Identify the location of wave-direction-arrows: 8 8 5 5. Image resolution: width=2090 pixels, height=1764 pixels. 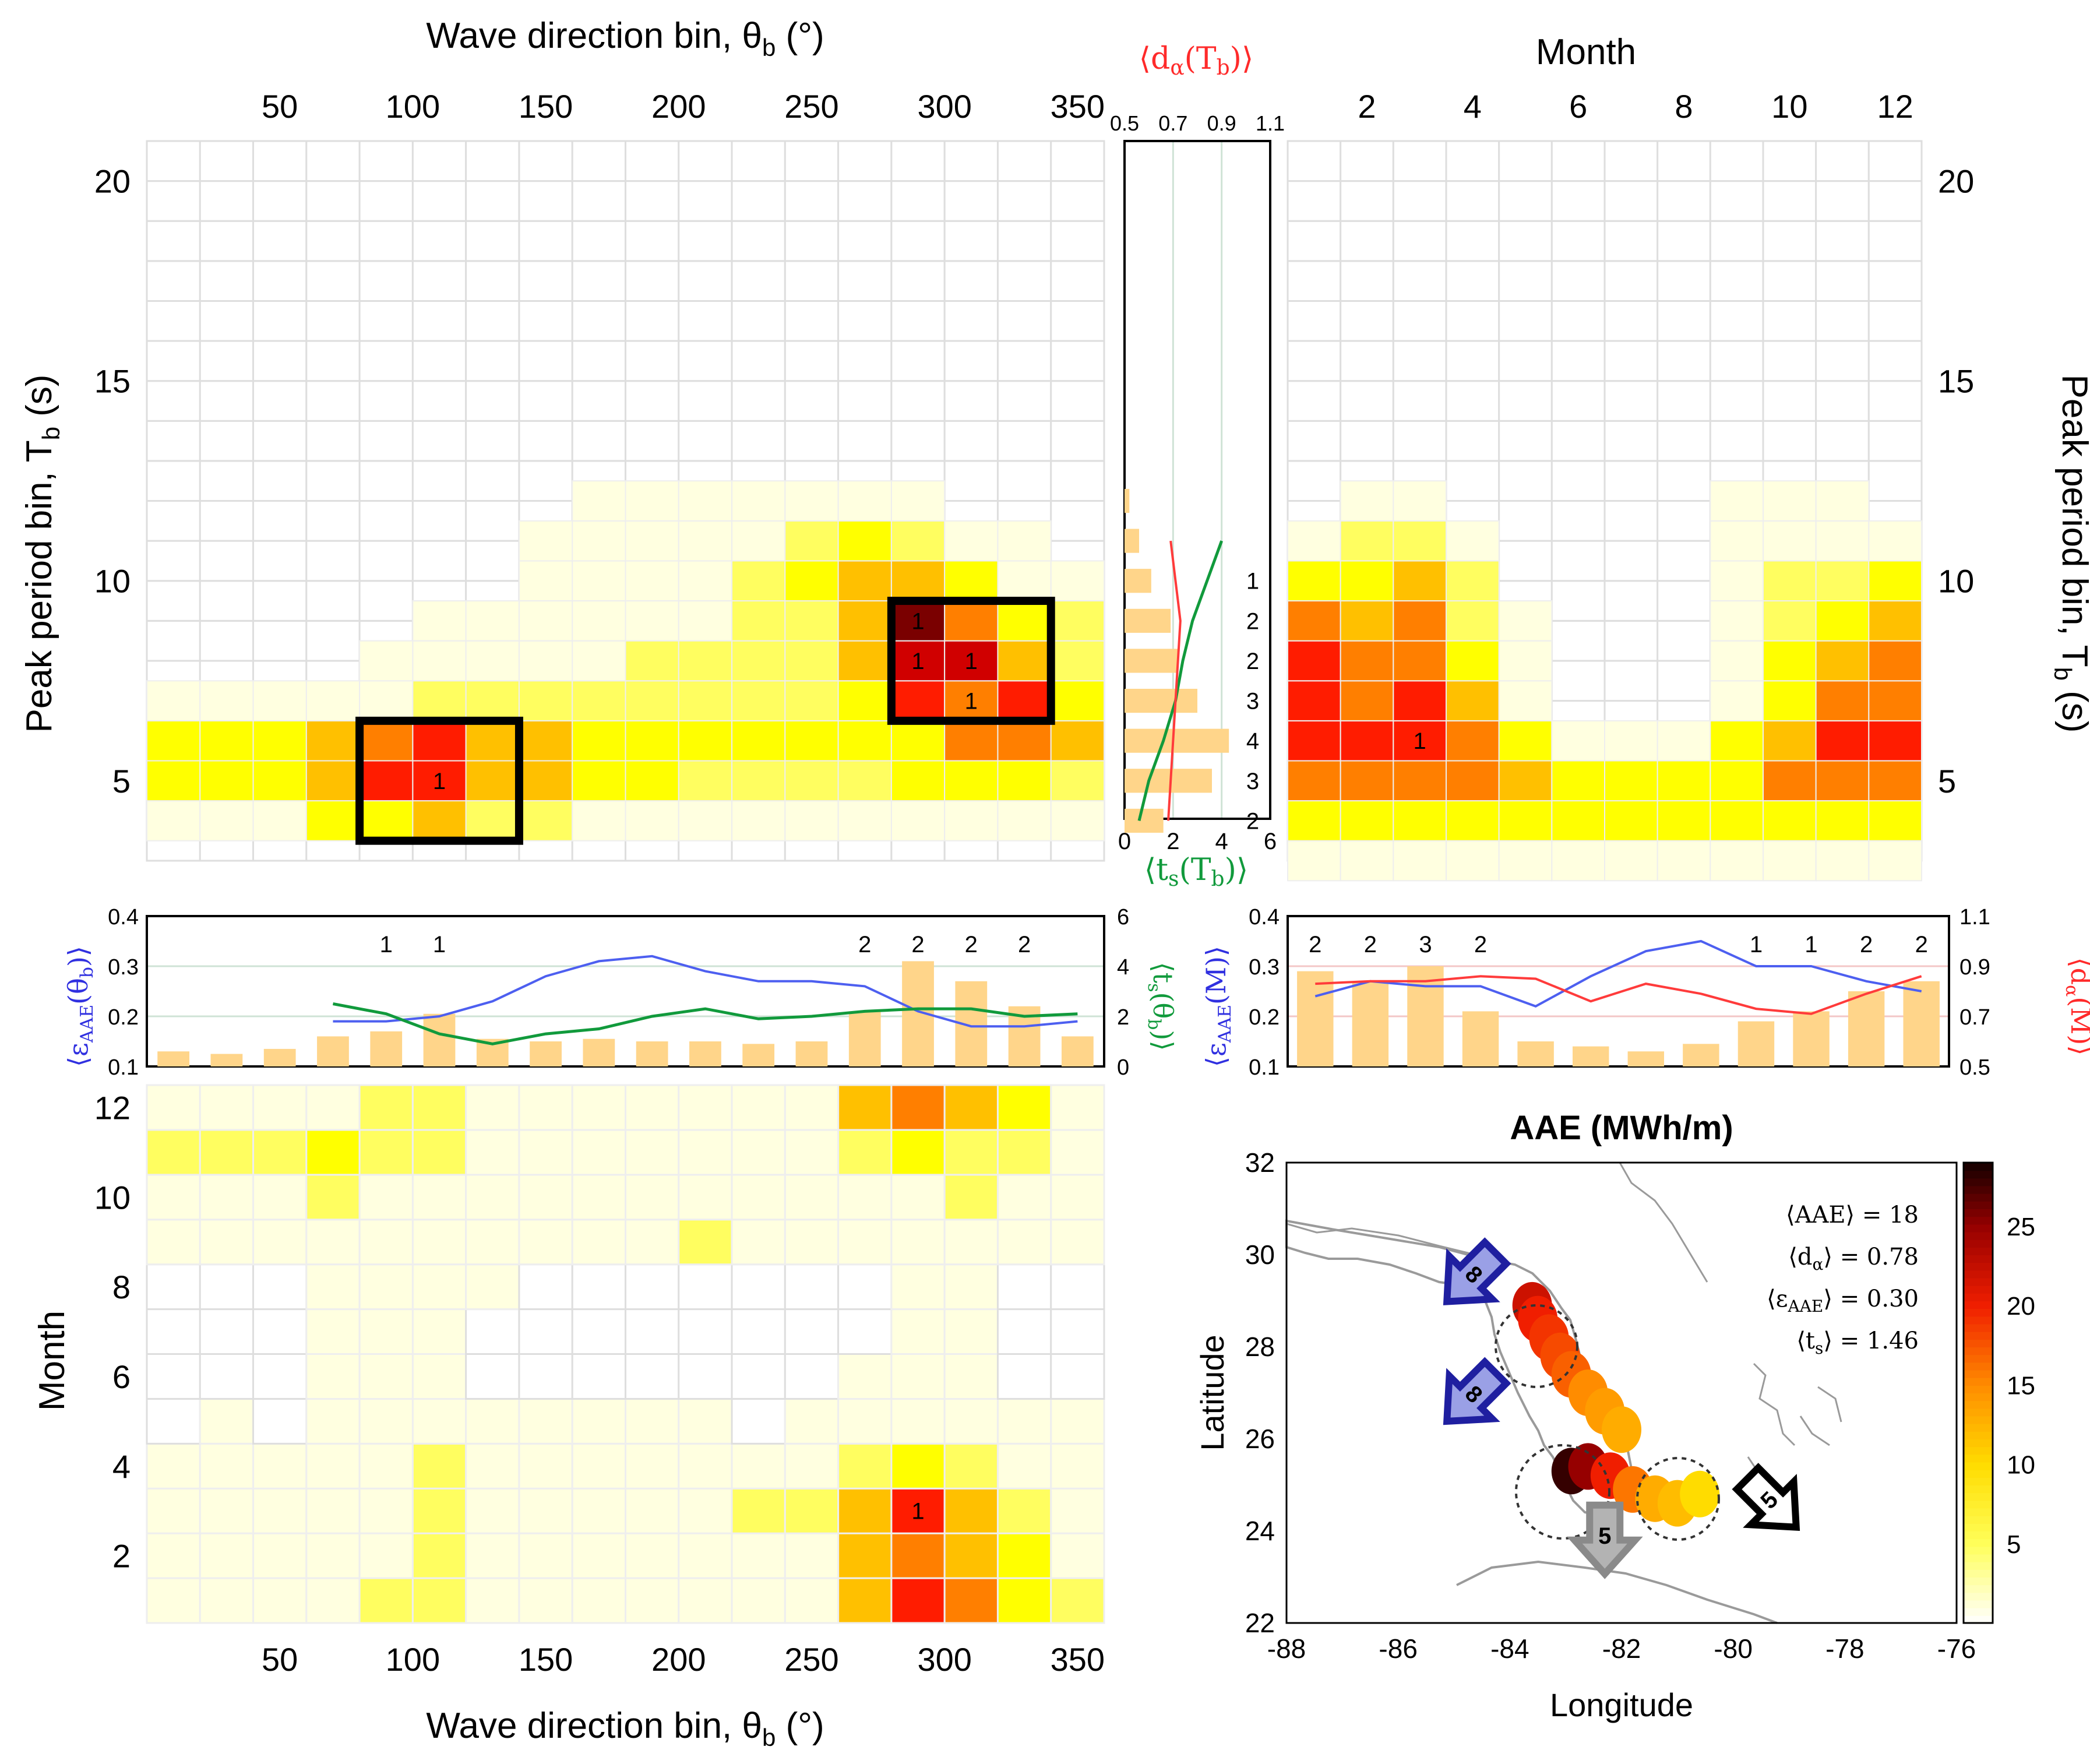
(1621, 1408).